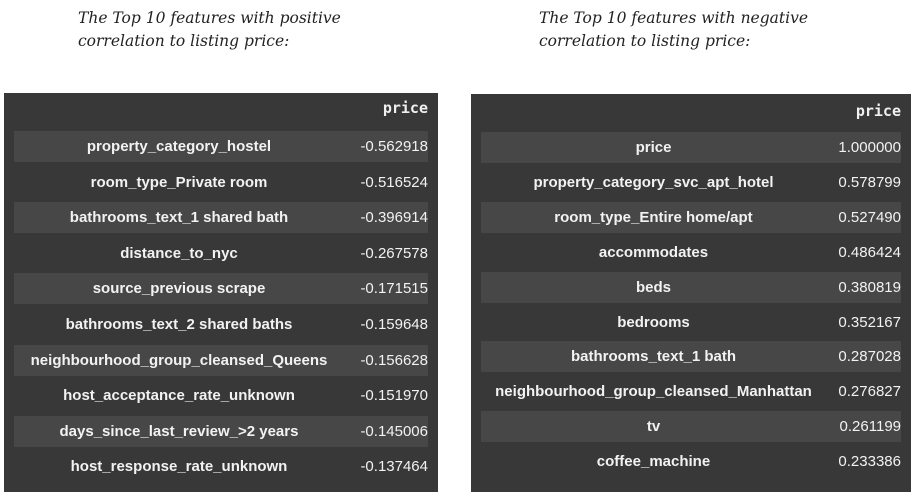  What do you see at coordinates (869, 147) in the screenshot?
I see `correlation-value: 1.000000` at bounding box center [869, 147].